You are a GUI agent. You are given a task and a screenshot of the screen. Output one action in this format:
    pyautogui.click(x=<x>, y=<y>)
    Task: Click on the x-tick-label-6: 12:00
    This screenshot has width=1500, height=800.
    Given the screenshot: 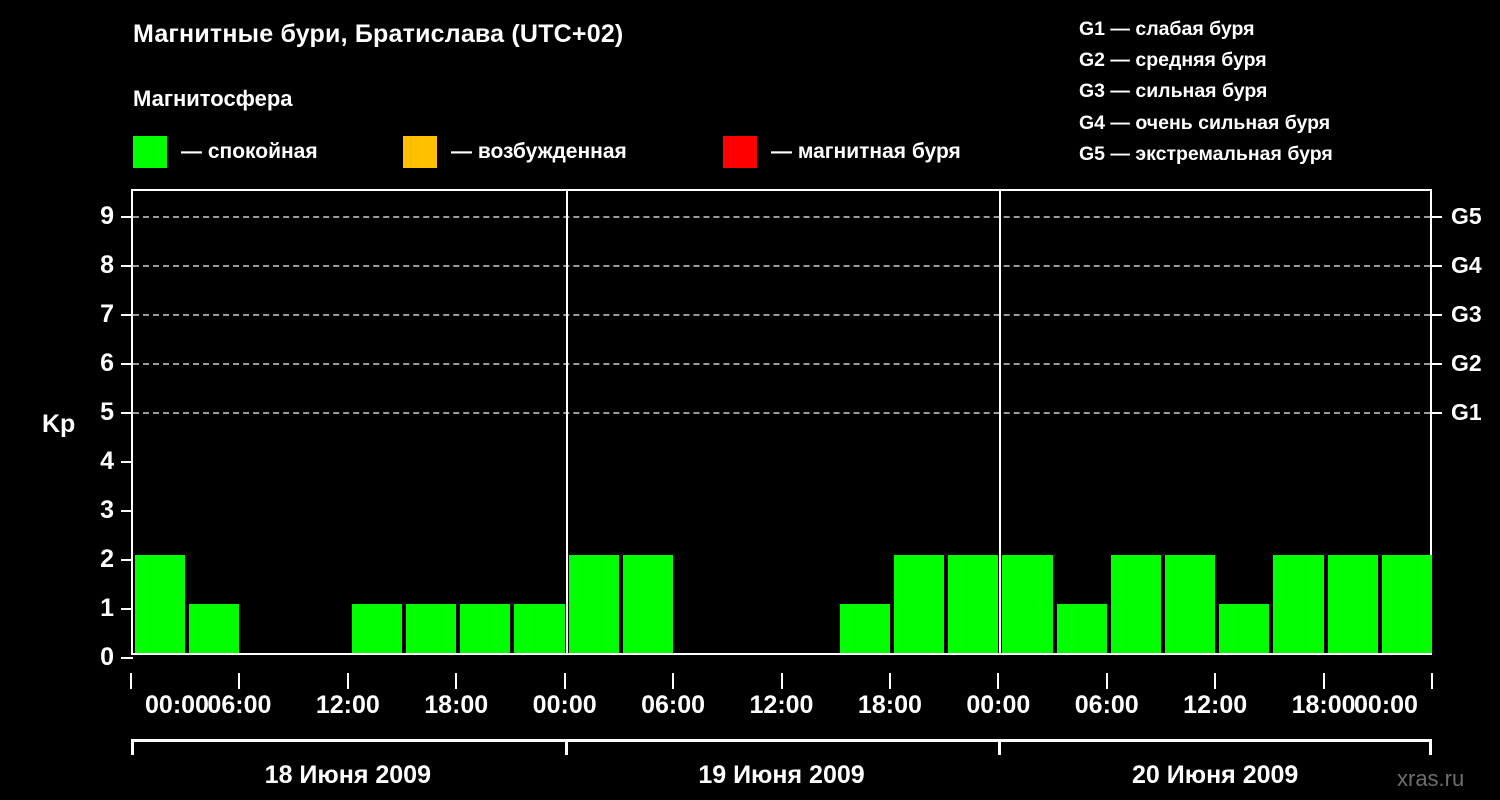 What is the action you would take?
    pyautogui.click(x=781, y=705)
    